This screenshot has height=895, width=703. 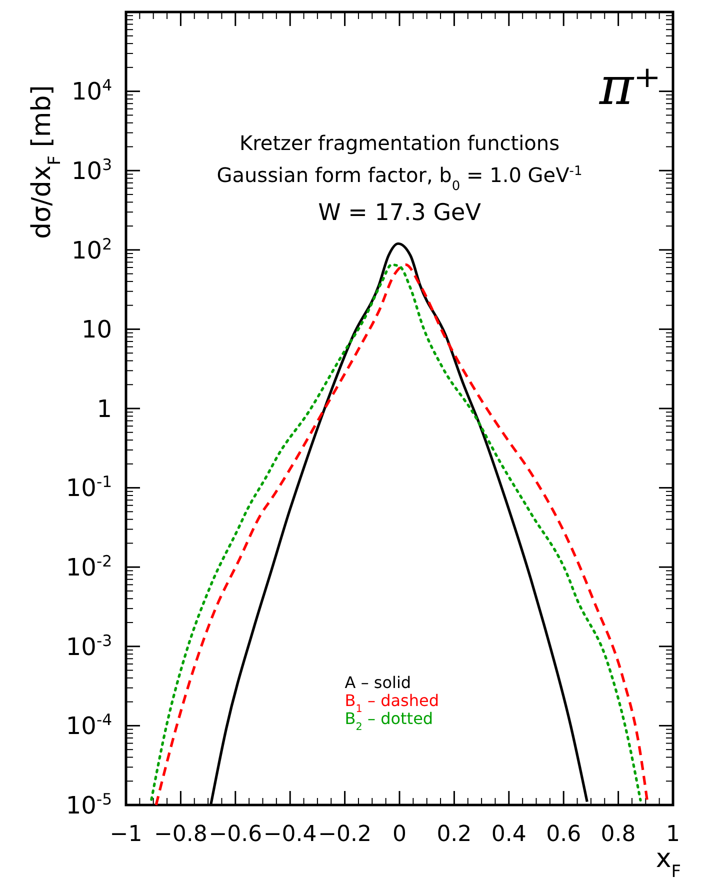 What do you see at coordinates (454, 834) in the screenshot?
I see `x-tick-label: 0.2` at bounding box center [454, 834].